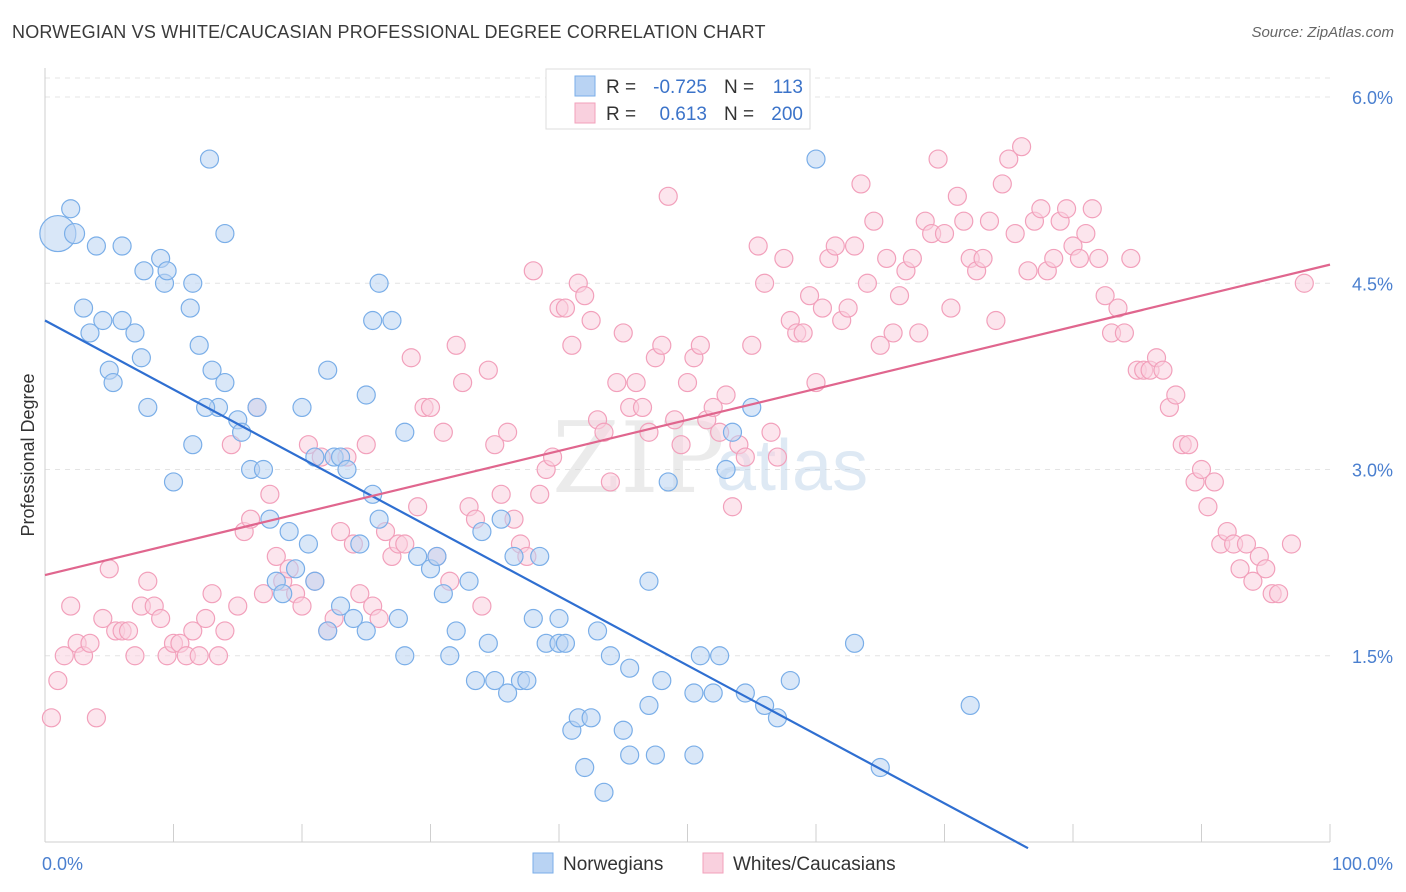 This screenshot has width=1406, height=892. I want to click on y-tick-label: 1.5%, so click(1372, 657).